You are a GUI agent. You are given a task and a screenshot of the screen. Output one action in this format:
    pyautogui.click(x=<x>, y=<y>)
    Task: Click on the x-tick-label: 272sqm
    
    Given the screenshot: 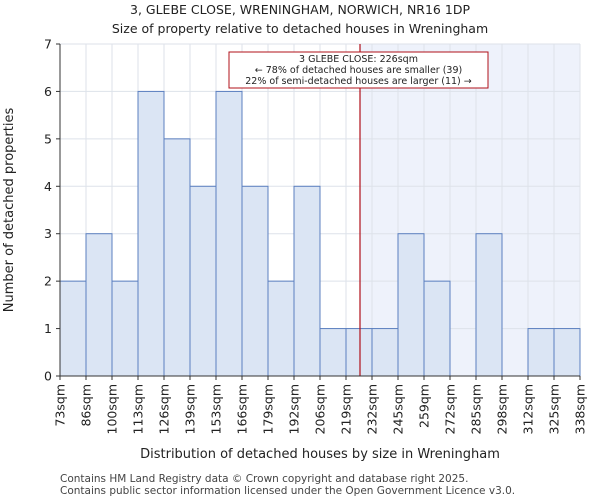 What is the action you would take?
    pyautogui.click(x=450, y=409)
    